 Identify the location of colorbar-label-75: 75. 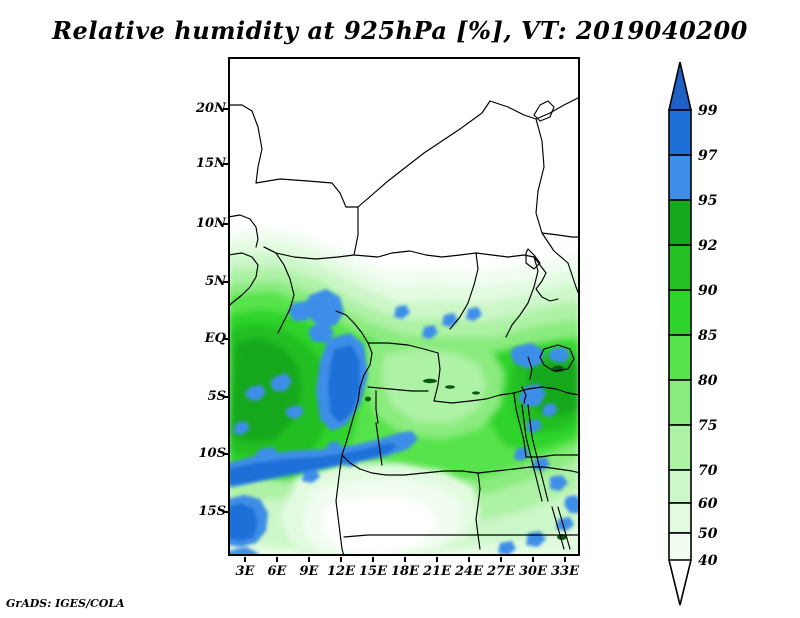
(708, 426).